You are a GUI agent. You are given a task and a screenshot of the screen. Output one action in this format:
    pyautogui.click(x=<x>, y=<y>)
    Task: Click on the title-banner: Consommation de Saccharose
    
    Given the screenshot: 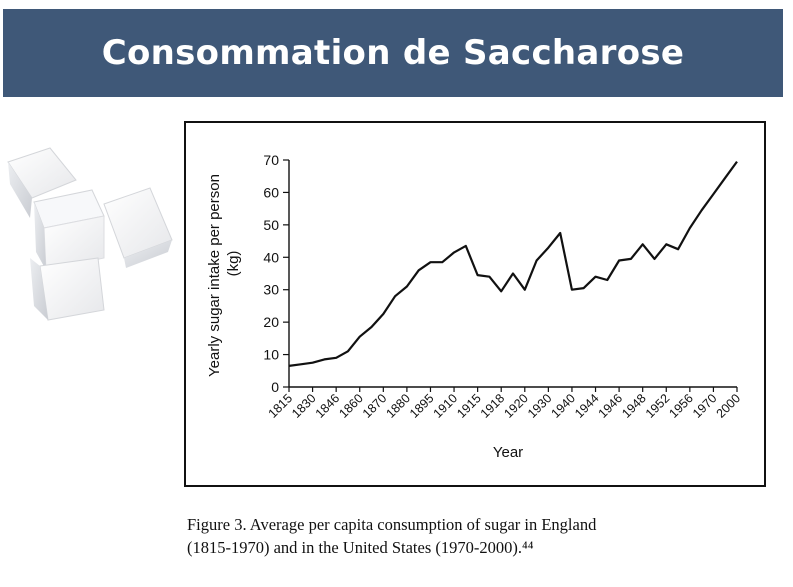 What is the action you would take?
    pyautogui.click(x=393, y=53)
    